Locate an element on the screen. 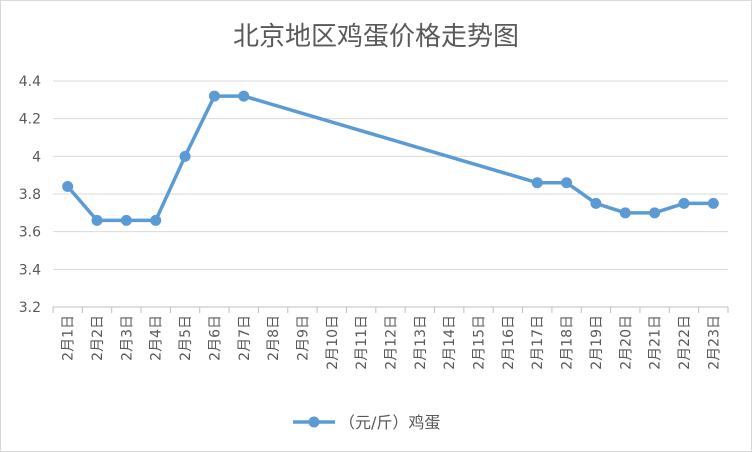  y-axis: 3.2 3.4 3.6 3.8 4 4.2 4.4 is located at coordinates (30, 195).